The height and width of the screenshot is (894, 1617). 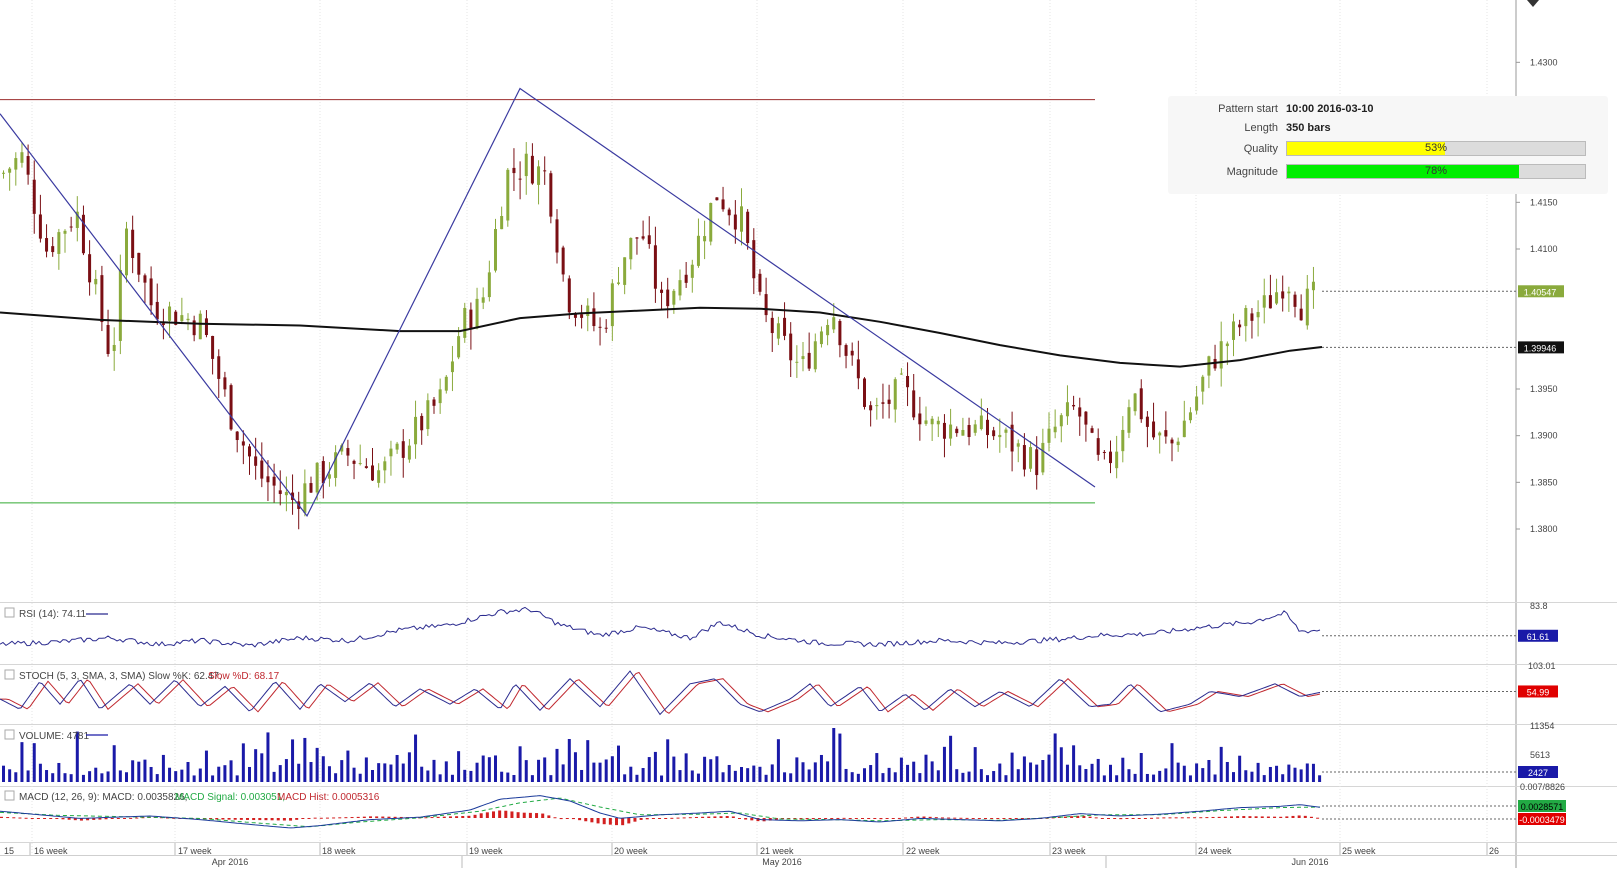 What do you see at coordinates (1252, 172) in the screenshot?
I see `pattern-magnitude-label: Magnitude` at bounding box center [1252, 172].